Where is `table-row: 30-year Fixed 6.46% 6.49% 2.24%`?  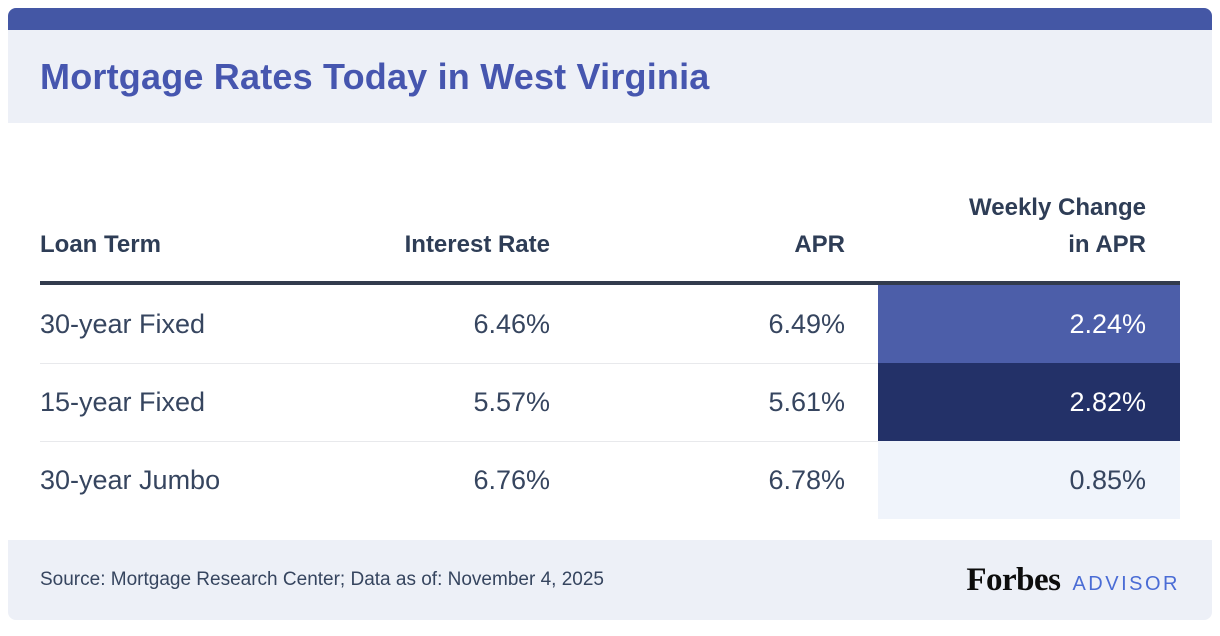
table-row: 30-year Fixed 6.46% 6.49% 2.24% is located at coordinates (610, 324).